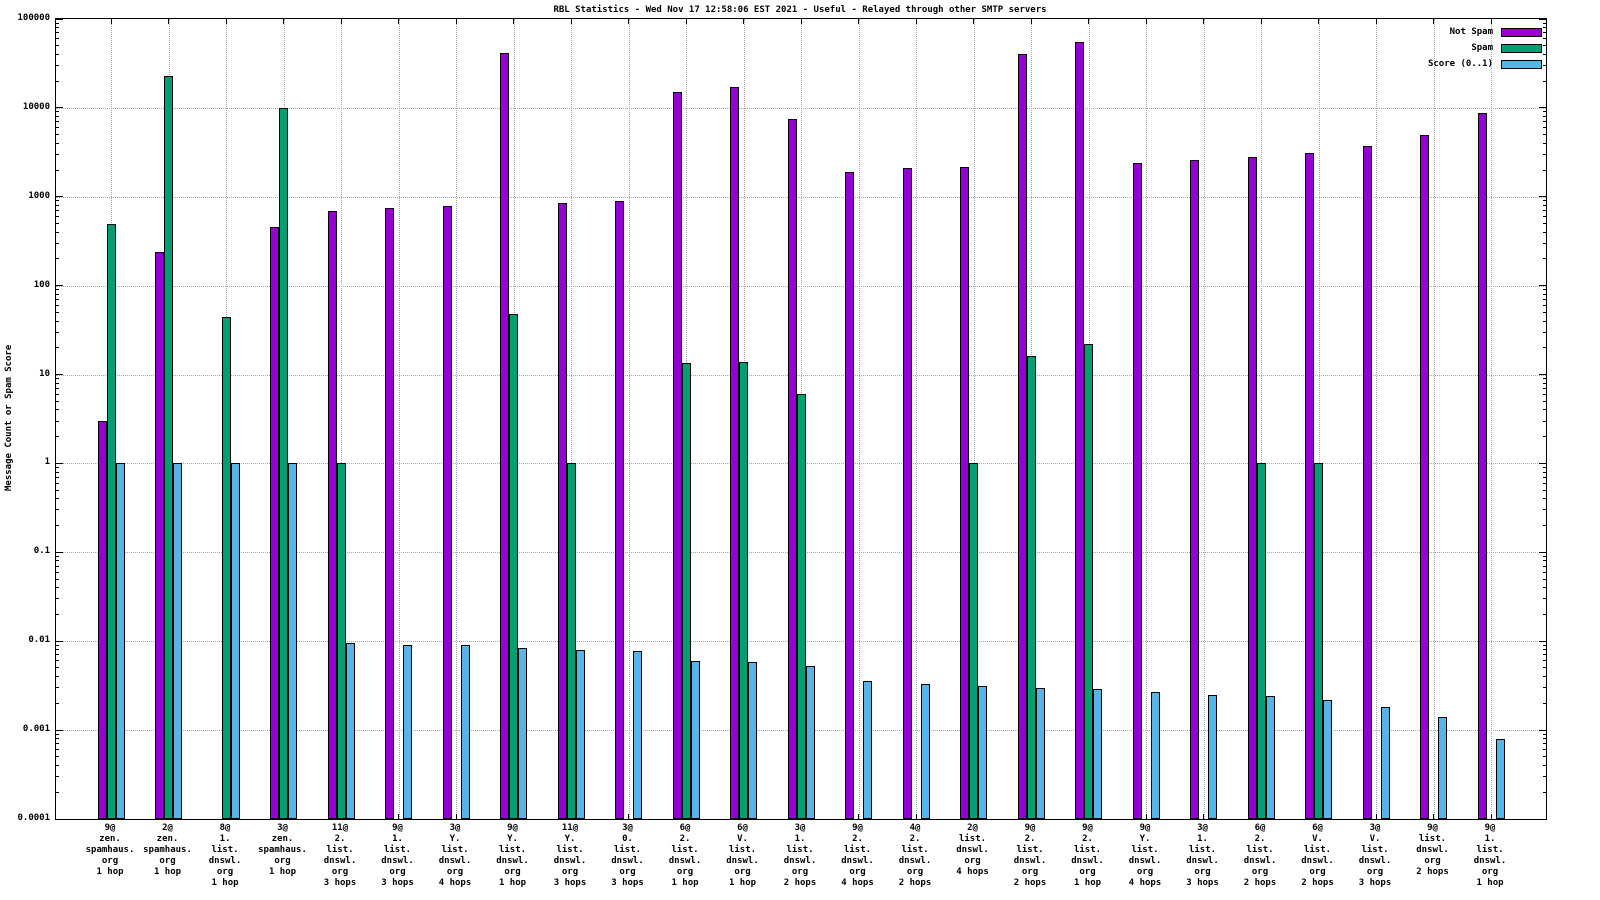 This screenshot has width=1600, height=900. Describe the element at coordinates (340, 855) in the screenshot. I see `x-tick-label: 11@ 2. list. dnswl. org 3 hops` at that location.